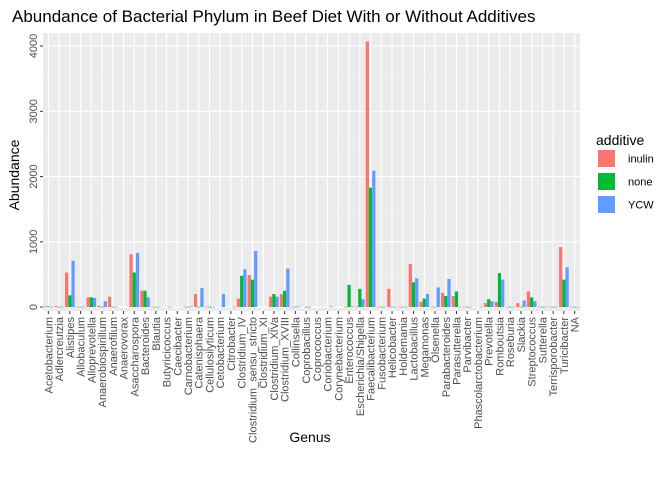  Describe the element at coordinates (35, 172) in the screenshot. I see `y-axis-ticks: 0 1000 2000 3000 4000` at that location.